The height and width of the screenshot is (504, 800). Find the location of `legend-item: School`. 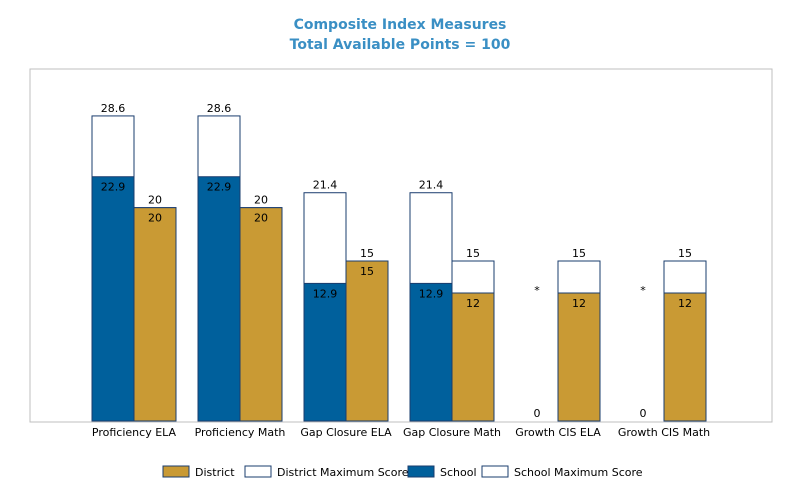

legend-item: School is located at coordinates (442, 472).